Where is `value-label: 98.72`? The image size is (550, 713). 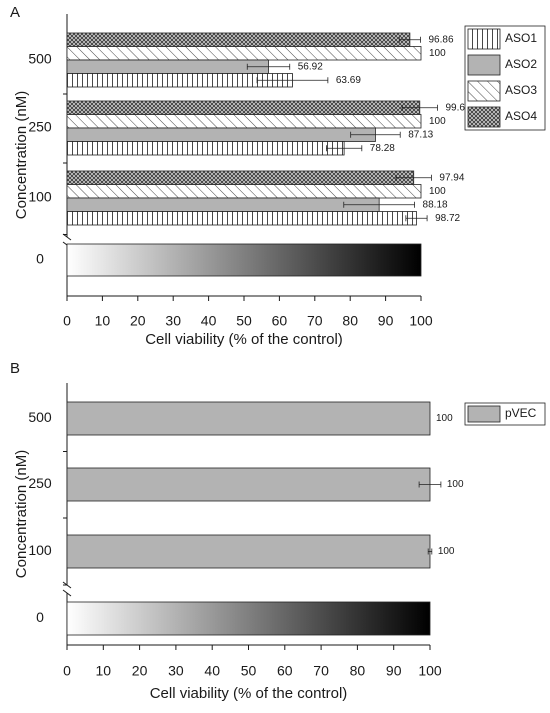
value-label: 98.72 is located at coordinates (447, 218).